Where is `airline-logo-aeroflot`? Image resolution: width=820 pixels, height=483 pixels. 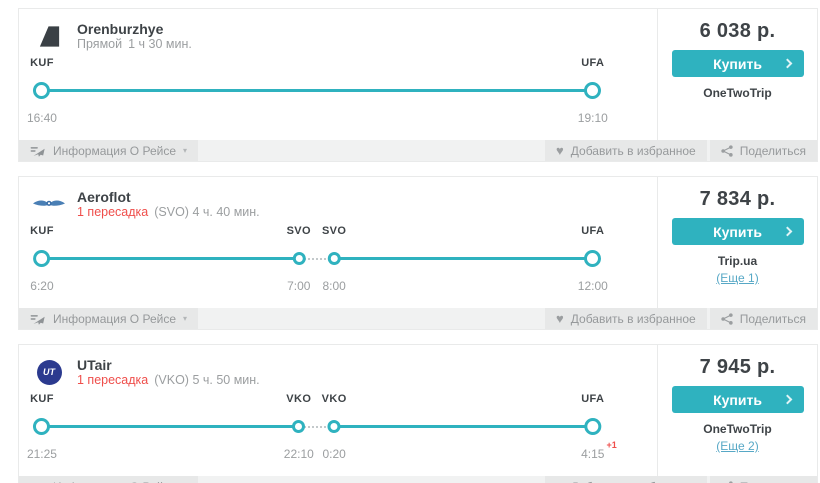 airline-logo-aeroflot is located at coordinates (49, 204).